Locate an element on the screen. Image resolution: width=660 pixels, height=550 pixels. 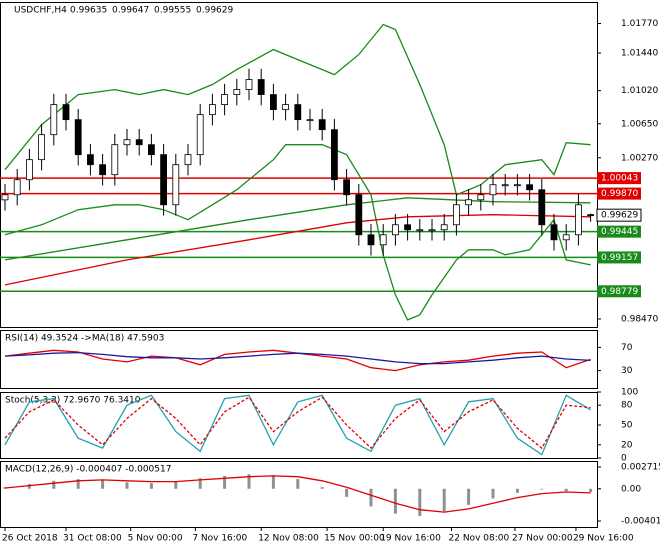
signal-line is located at coordinates (297, 494).